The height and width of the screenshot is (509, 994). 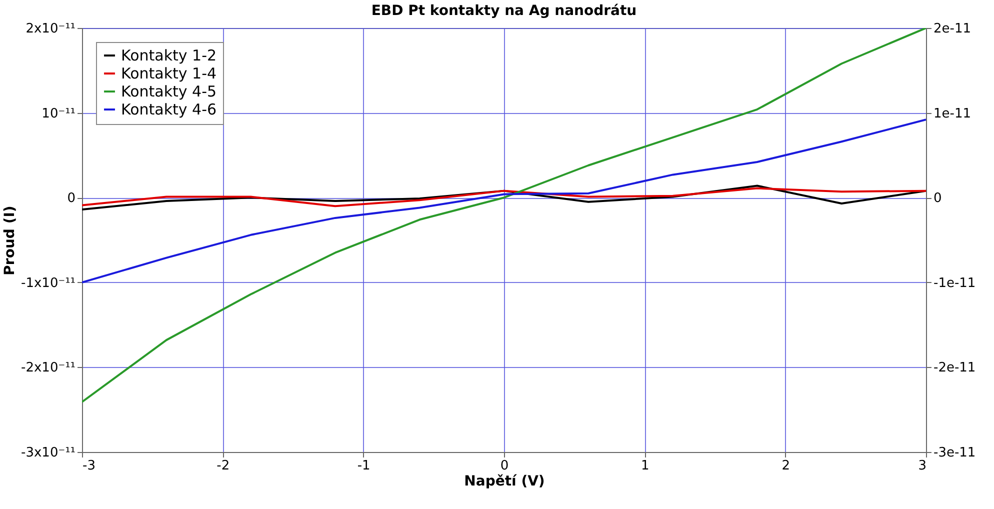 I want to click on y2-tick-label: -1e-11, so click(x=955, y=283).